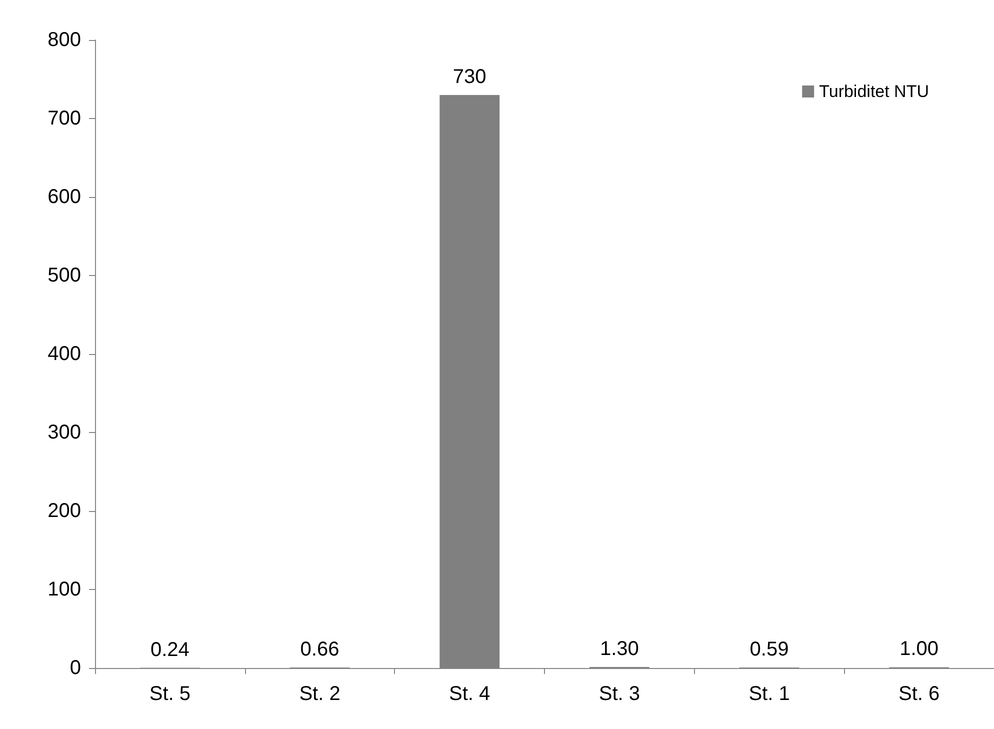 The width and height of the screenshot is (994, 729). I want to click on y-tick-label: 800, so click(64, 40).